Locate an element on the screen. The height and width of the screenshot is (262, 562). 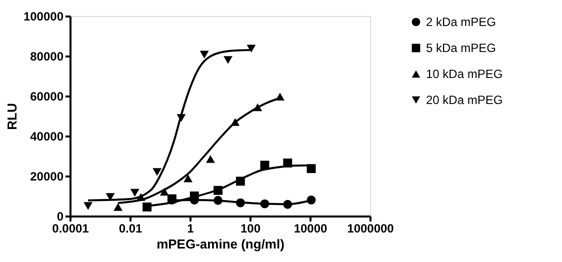
y-tick-label: 0 is located at coordinates (60, 217).